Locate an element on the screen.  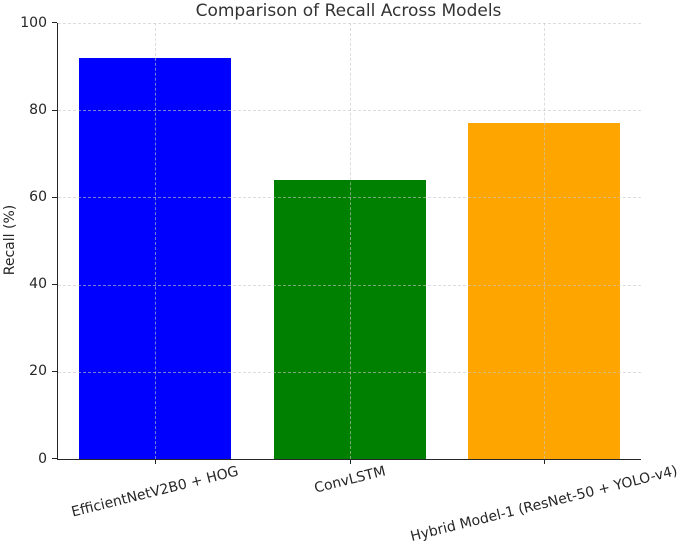
y-tick-label: 40 is located at coordinates (38, 284).